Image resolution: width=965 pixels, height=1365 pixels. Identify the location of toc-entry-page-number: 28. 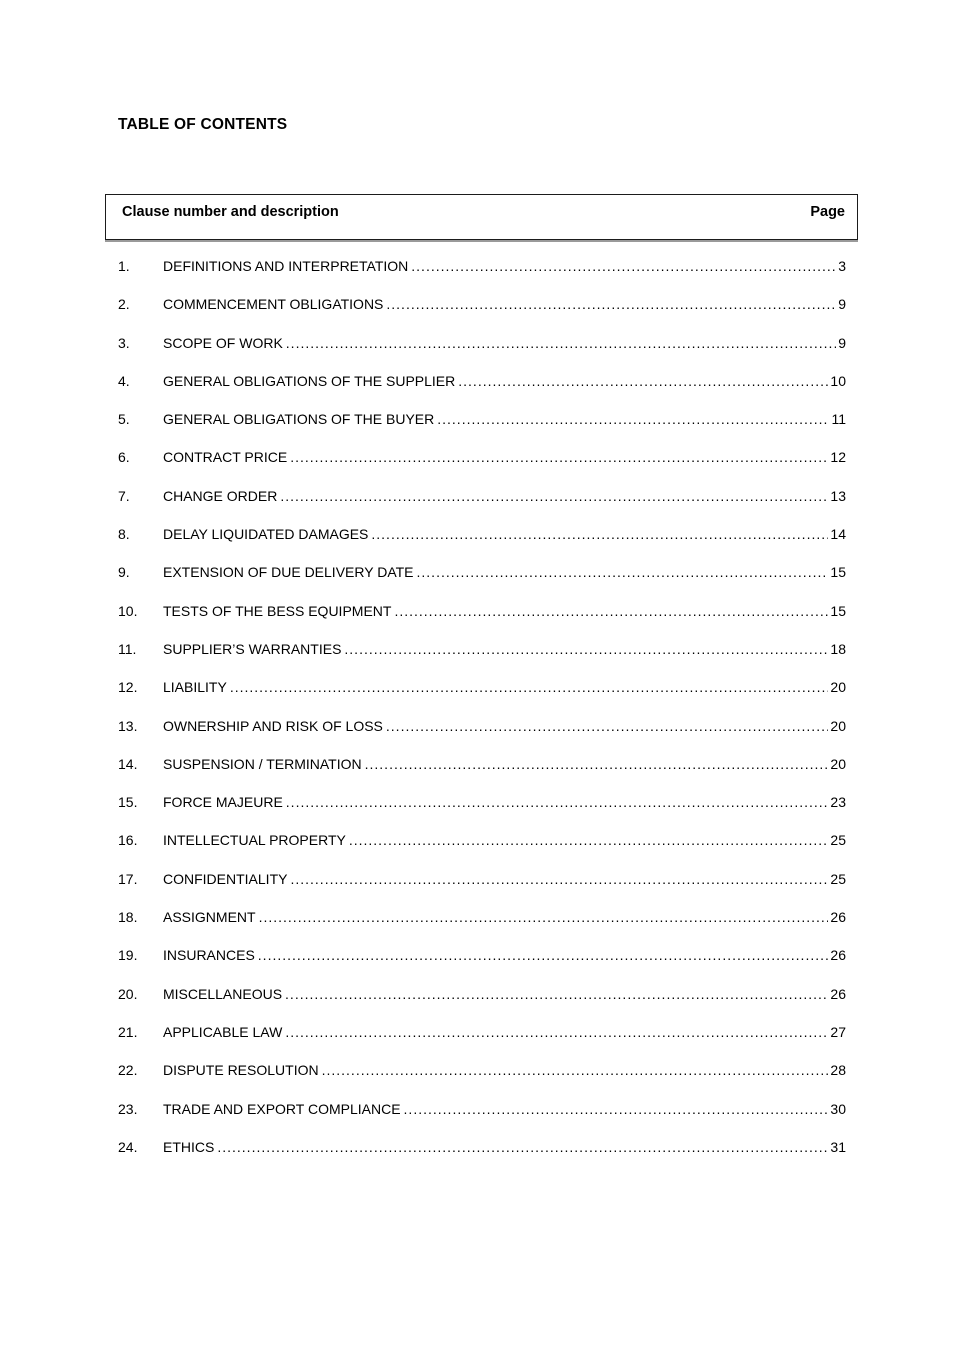
(838, 1070).